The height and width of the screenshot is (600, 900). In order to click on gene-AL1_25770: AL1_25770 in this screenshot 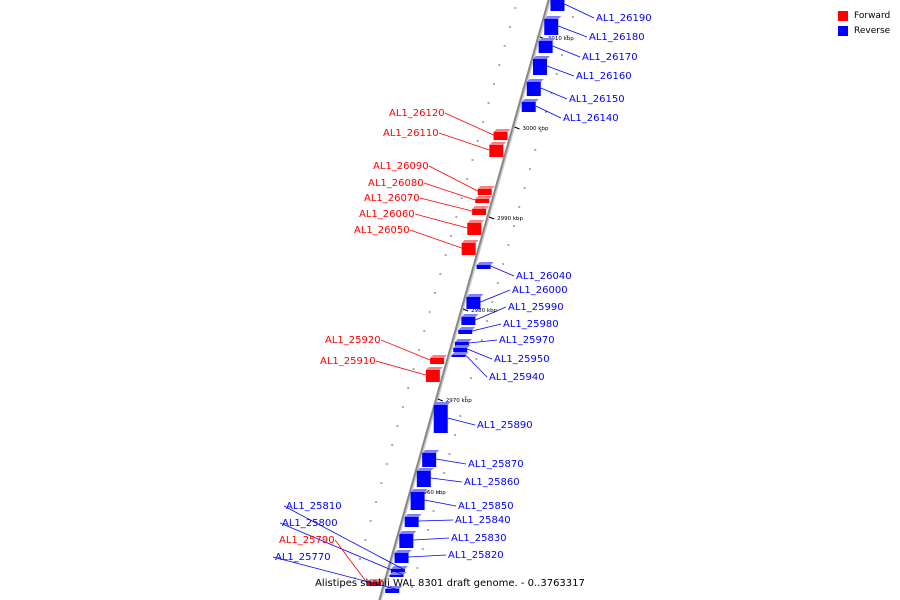, I will do `click(337, 572)`.